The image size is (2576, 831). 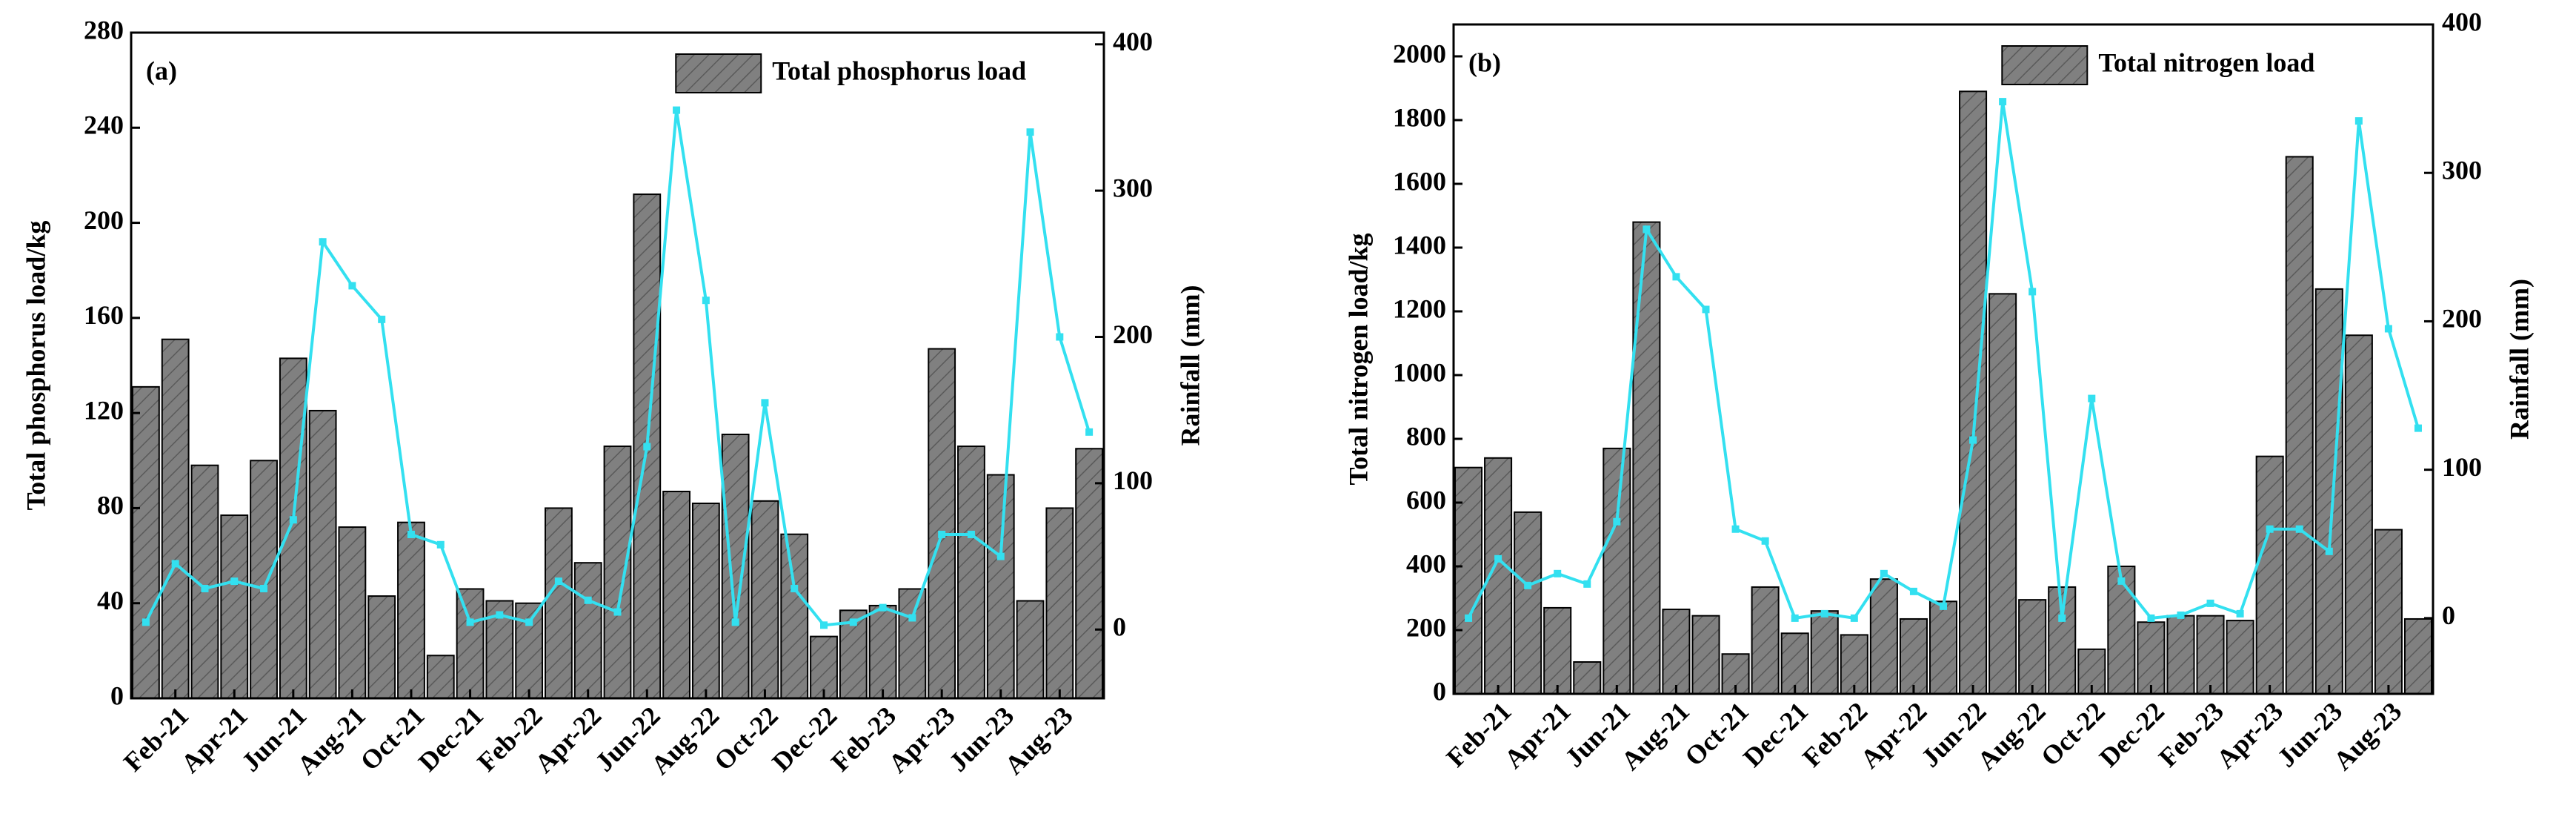 What do you see at coordinates (1133, 480) in the screenshot?
I see `y2-tick-label: 100` at bounding box center [1133, 480].